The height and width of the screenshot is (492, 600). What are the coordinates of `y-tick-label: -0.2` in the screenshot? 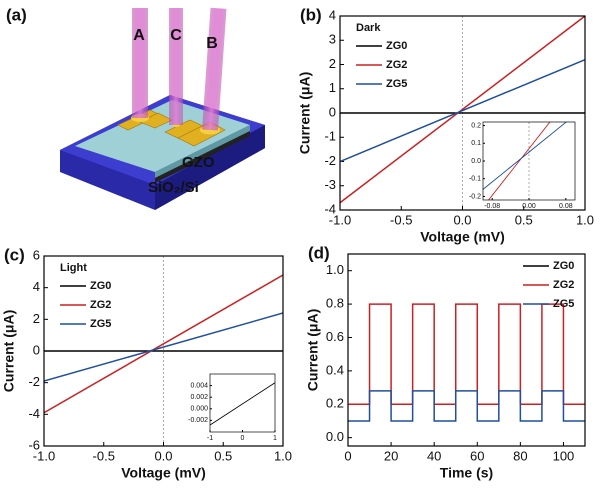 It's located at (475, 196).